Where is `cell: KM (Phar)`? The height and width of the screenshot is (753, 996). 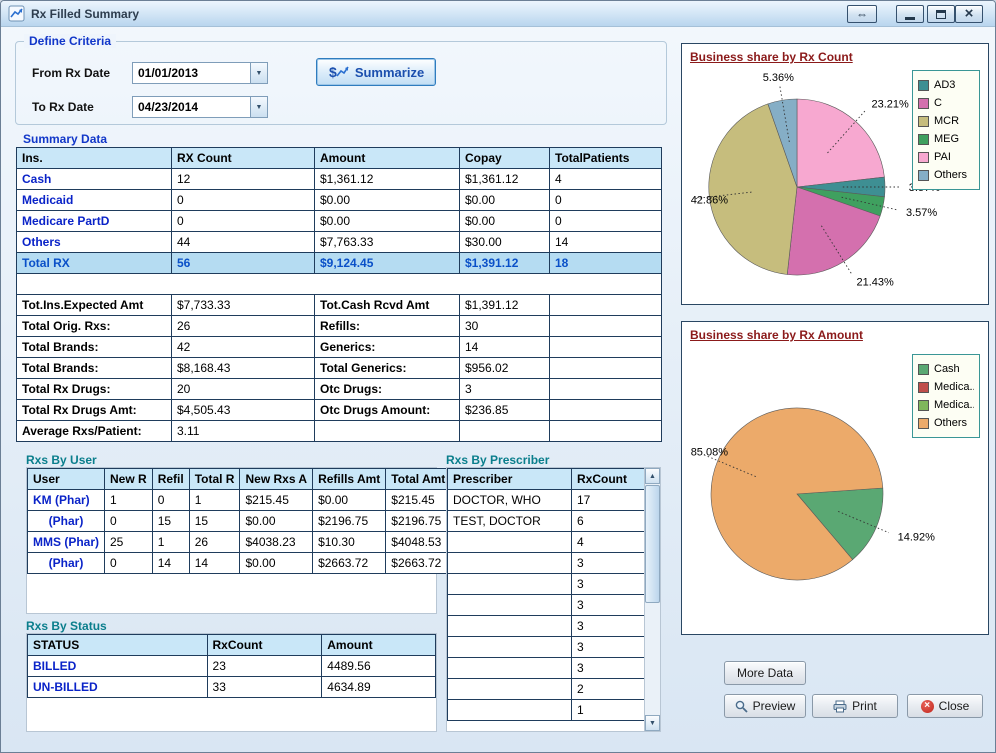
cell: KM (Phar) is located at coordinates (66, 500).